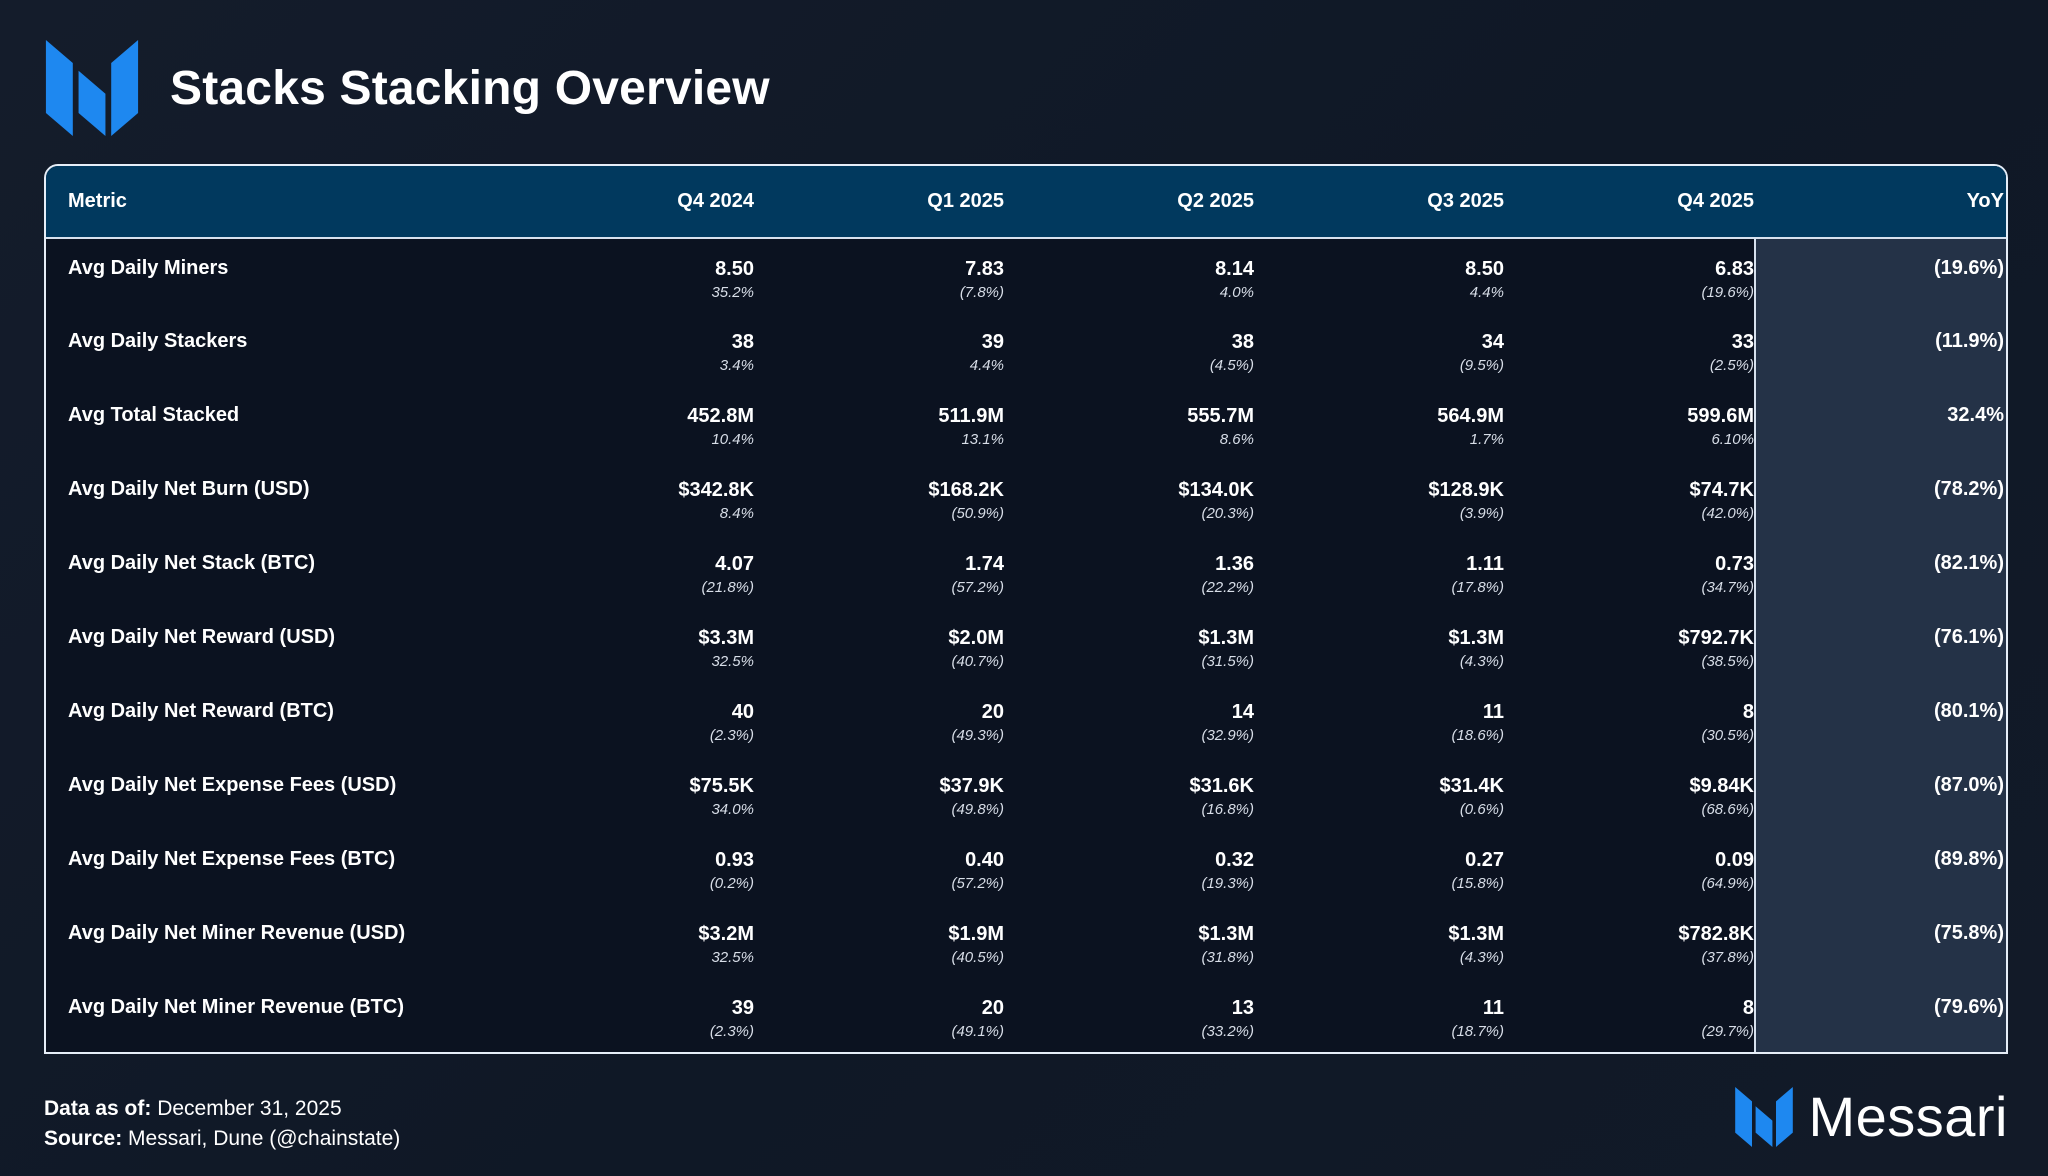  What do you see at coordinates (1734, 269) in the screenshot?
I see `cell-value: 6.83` at bounding box center [1734, 269].